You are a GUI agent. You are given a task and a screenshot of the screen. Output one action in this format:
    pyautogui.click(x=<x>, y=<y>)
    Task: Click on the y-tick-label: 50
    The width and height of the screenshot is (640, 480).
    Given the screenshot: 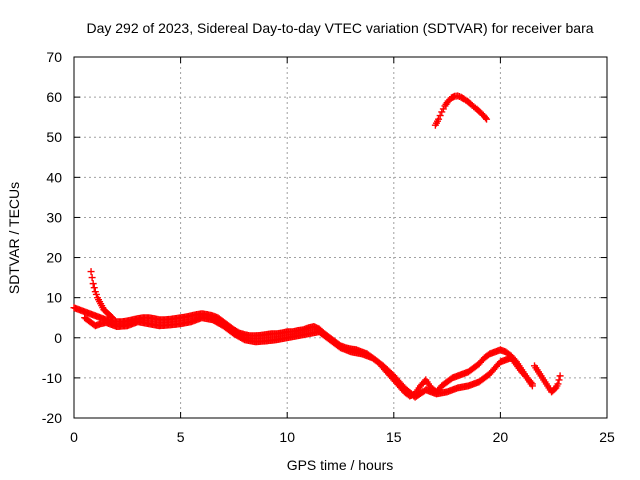 What is the action you would take?
    pyautogui.click(x=54, y=137)
    